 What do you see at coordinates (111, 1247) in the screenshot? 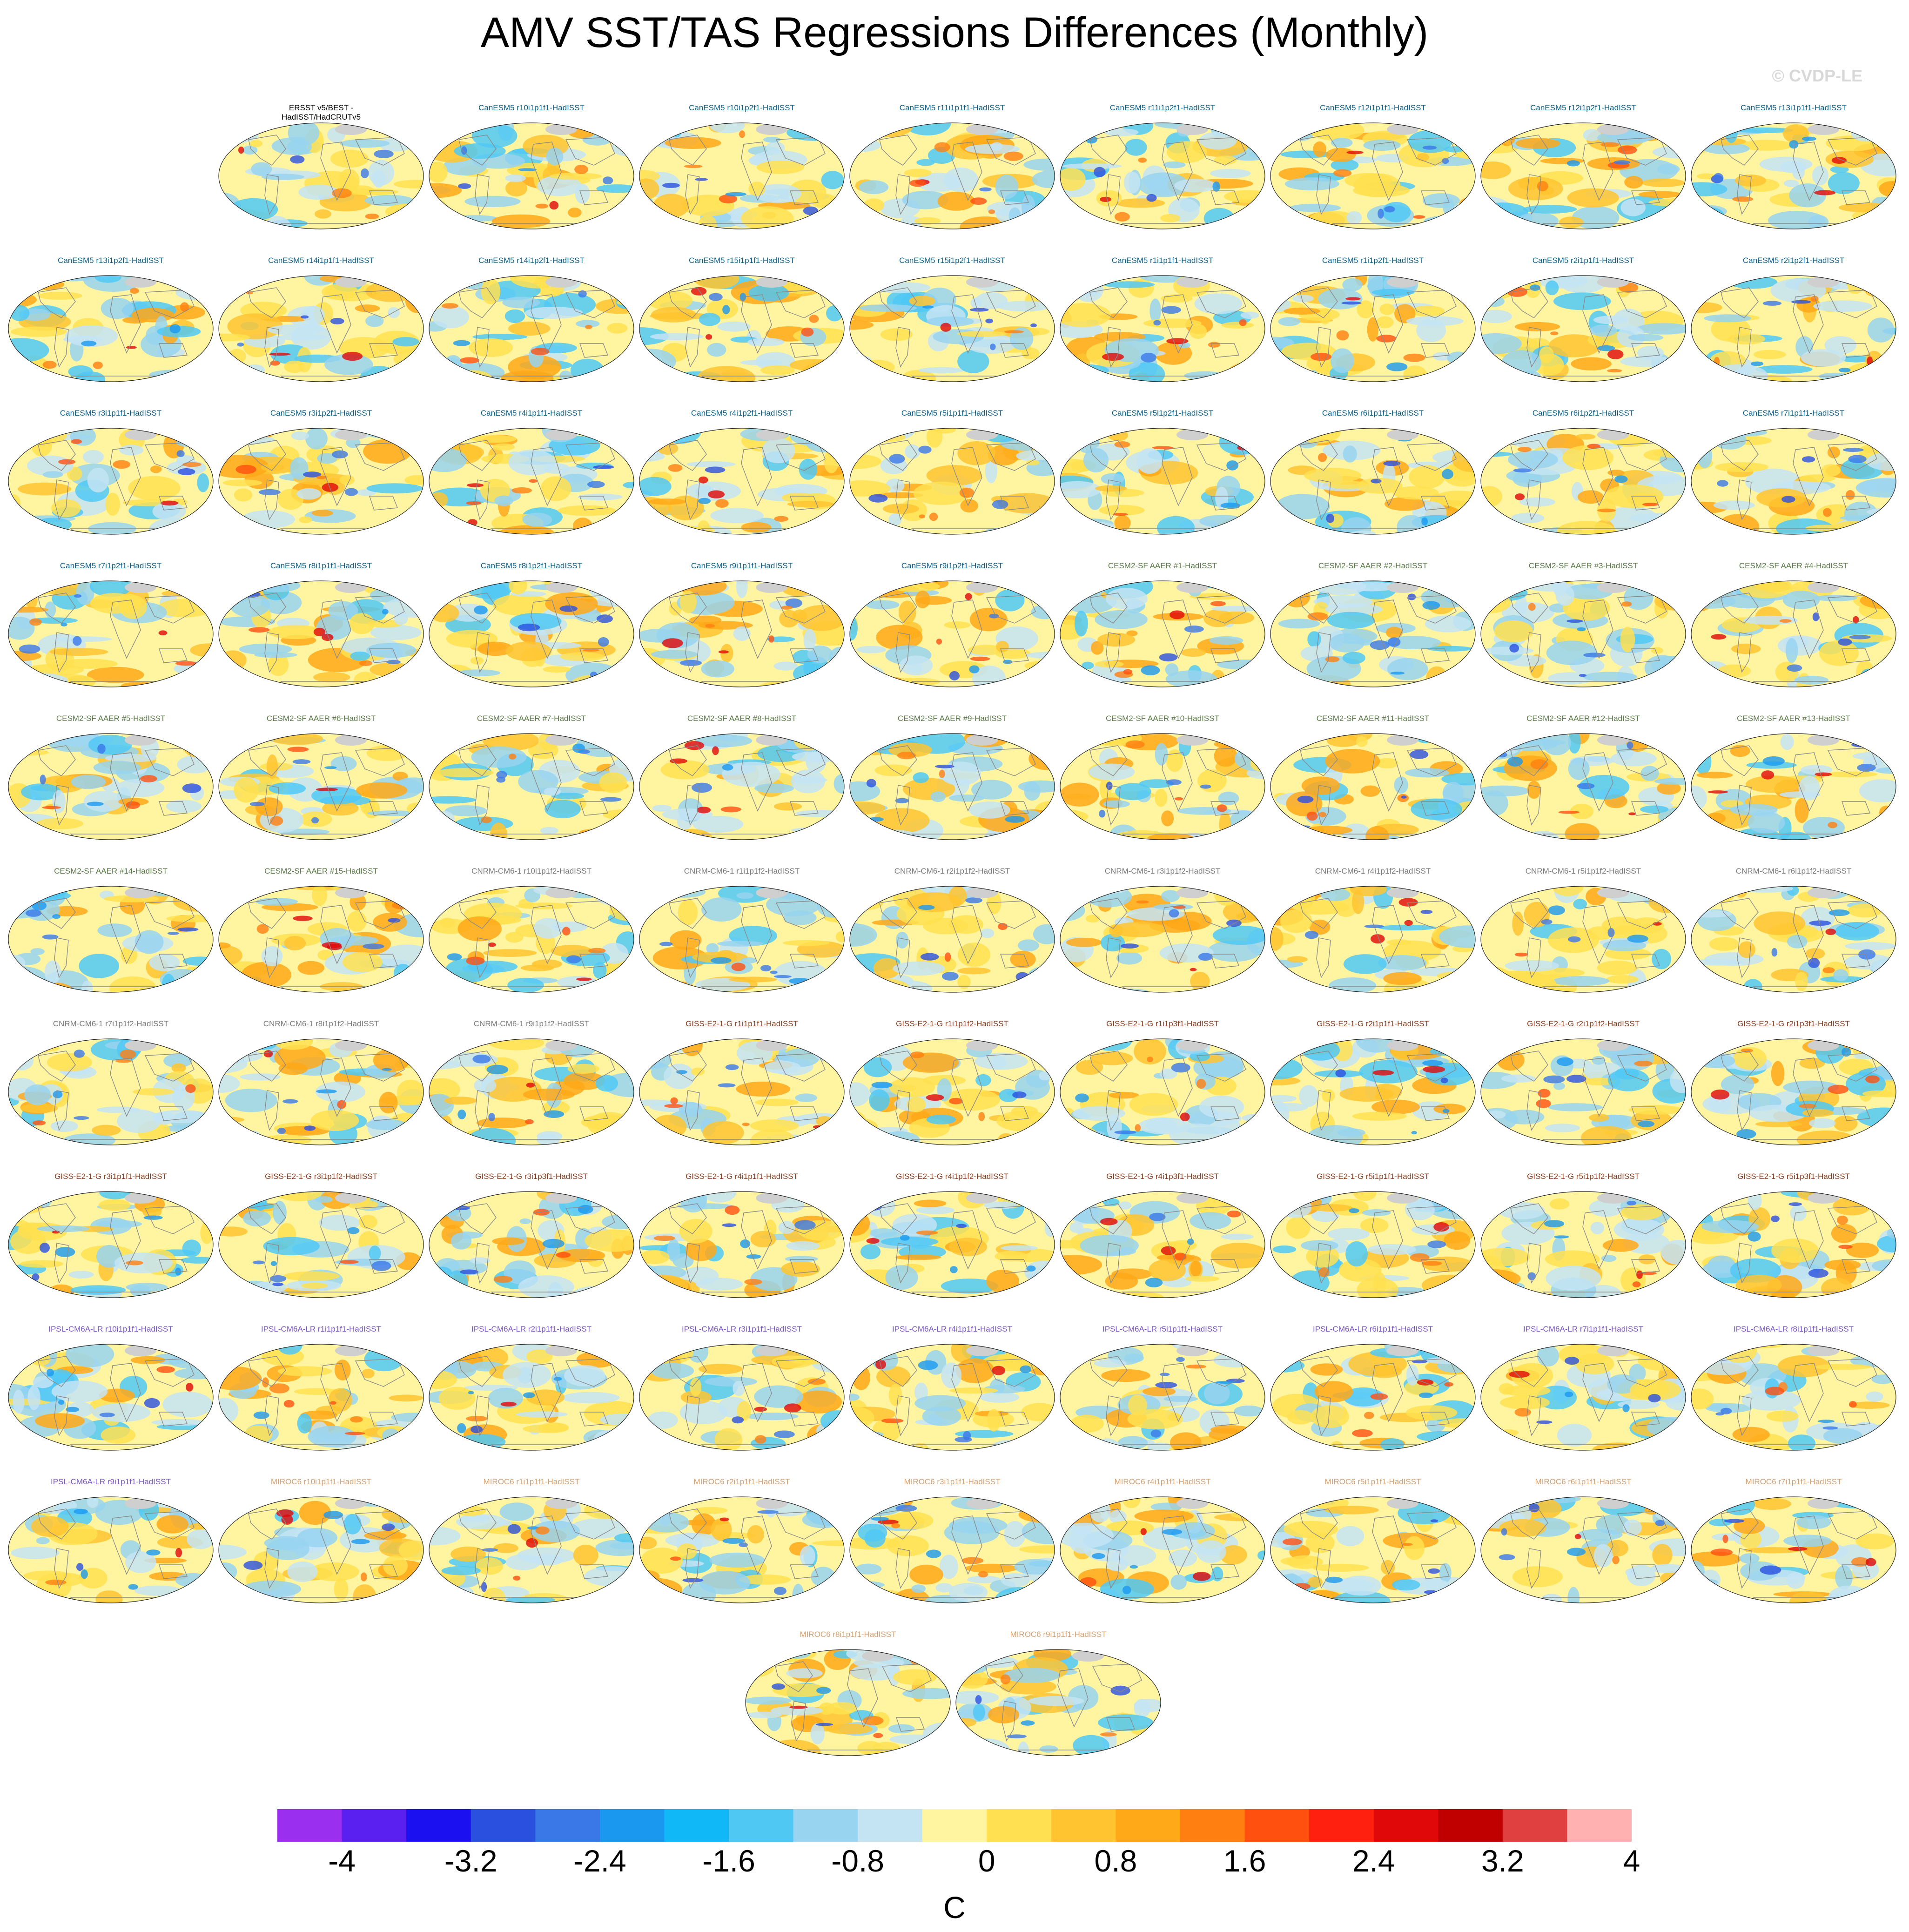
I see `map-panel: GISS-E2-1-G r3i1p1f1-HadISST` at bounding box center [111, 1247].